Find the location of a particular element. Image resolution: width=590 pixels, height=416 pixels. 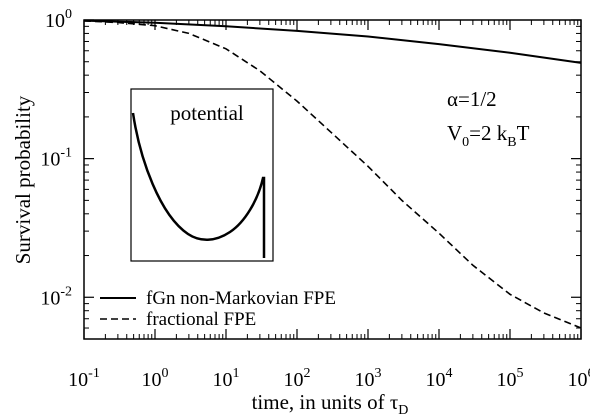

x-tick-label: 10⁵ is located at coordinates (510, 378).